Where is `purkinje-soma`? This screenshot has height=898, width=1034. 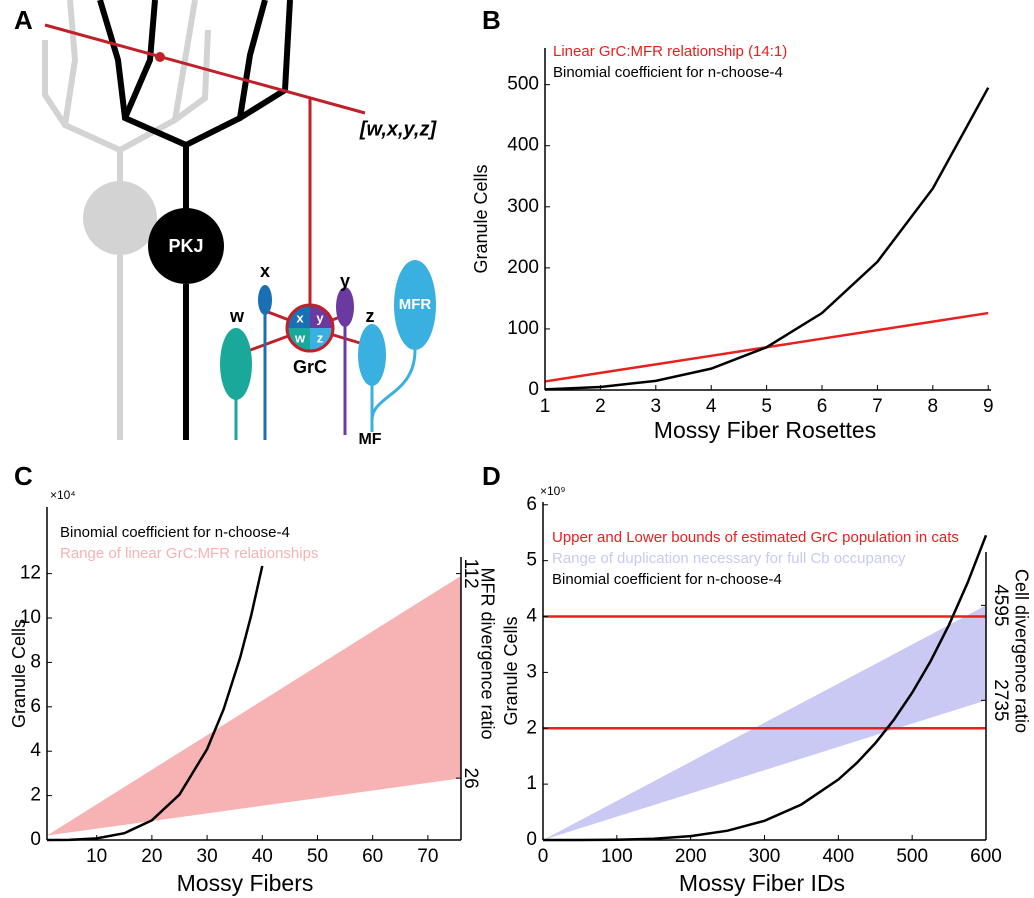
purkinje-soma is located at coordinates (186, 246).